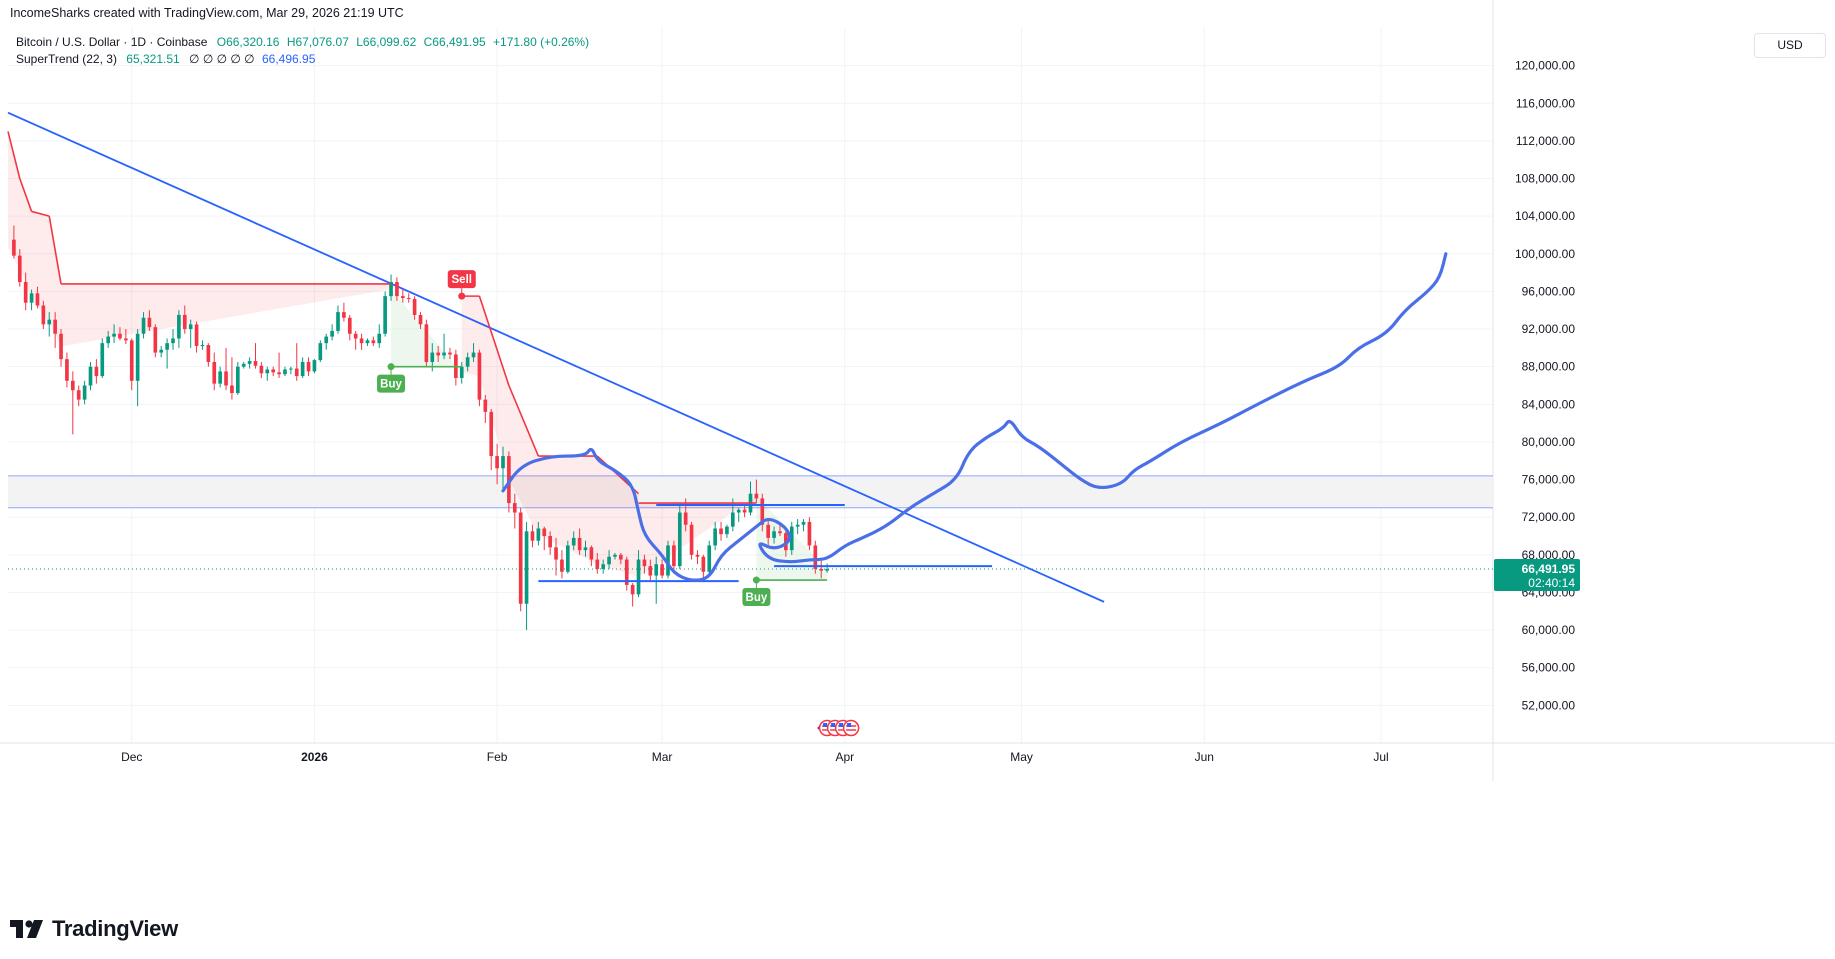 This screenshot has height=959, width=1835. What do you see at coordinates (851, 728) in the screenshot?
I see `event-circle` at bounding box center [851, 728].